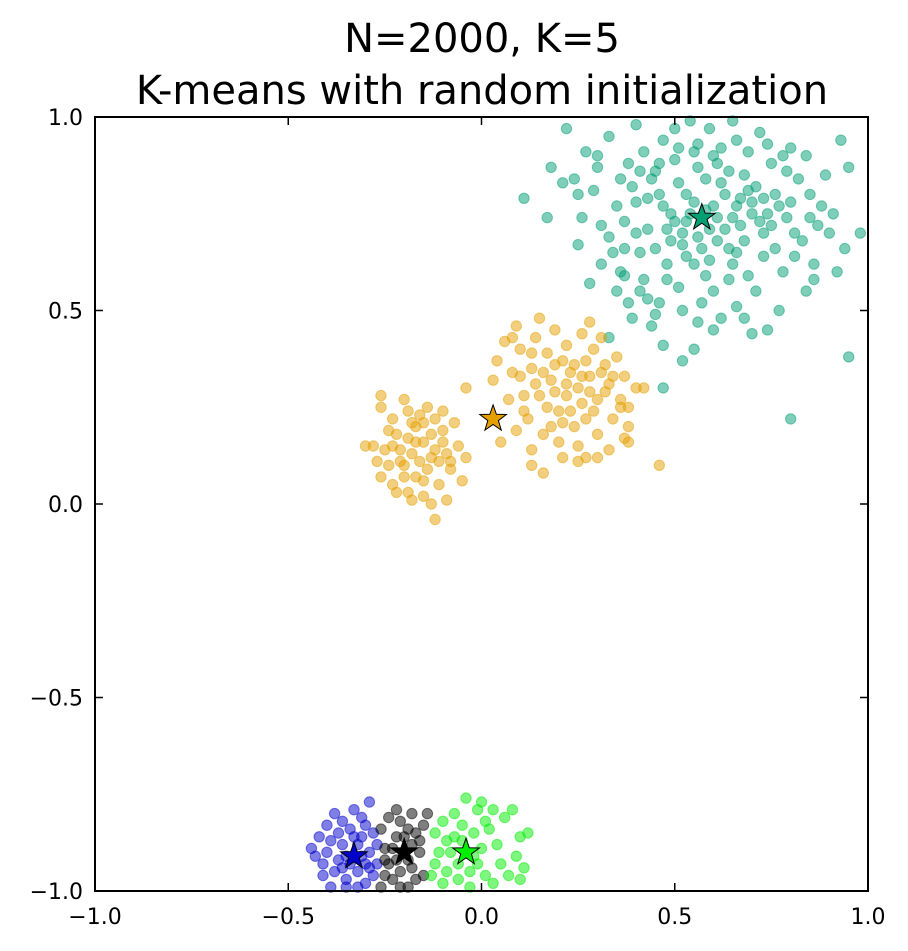 The width and height of the screenshot is (908, 951). Describe the element at coordinates (674, 917) in the screenshot. I see `x-tick-label: 0.5` at that location.